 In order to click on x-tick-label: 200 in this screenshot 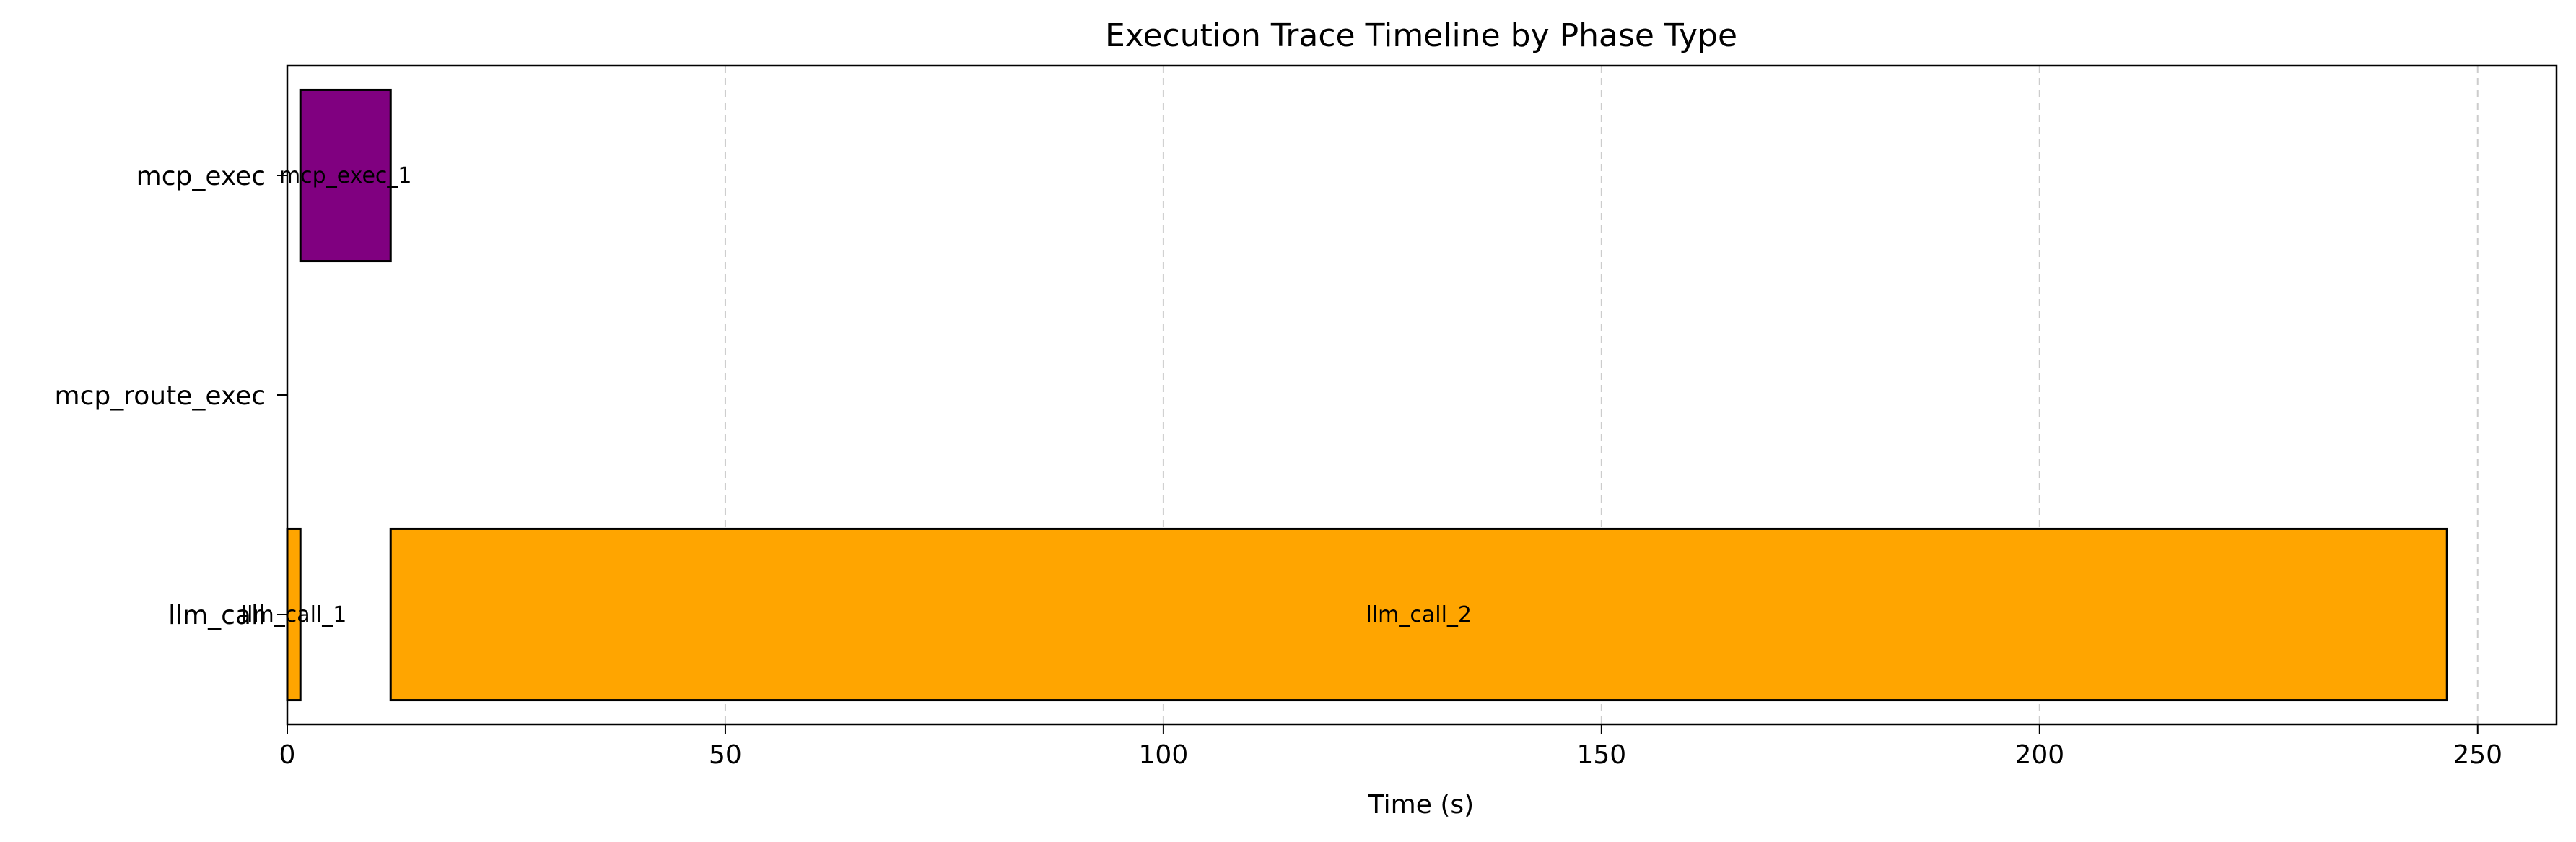, I will do `click(2039, 755)`.